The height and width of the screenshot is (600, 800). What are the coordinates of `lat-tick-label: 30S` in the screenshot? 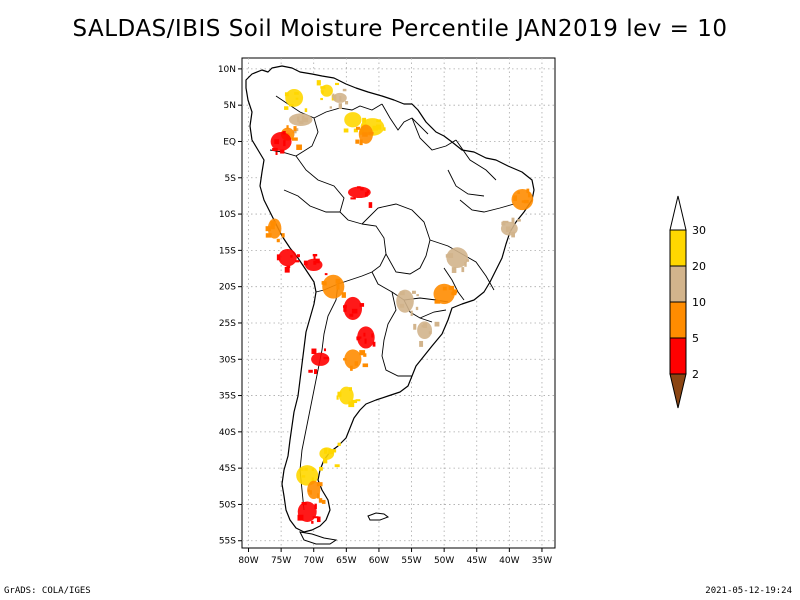 It's located at (227, 360).